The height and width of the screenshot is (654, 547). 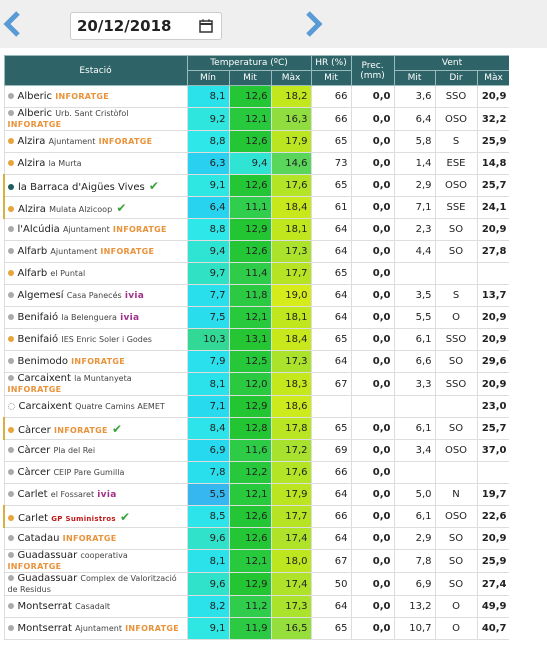 What do you see at coordinates (38, 229) in the screenshot?
I see `station-name: l'Alcúdia` at bounding box center [38, 229].